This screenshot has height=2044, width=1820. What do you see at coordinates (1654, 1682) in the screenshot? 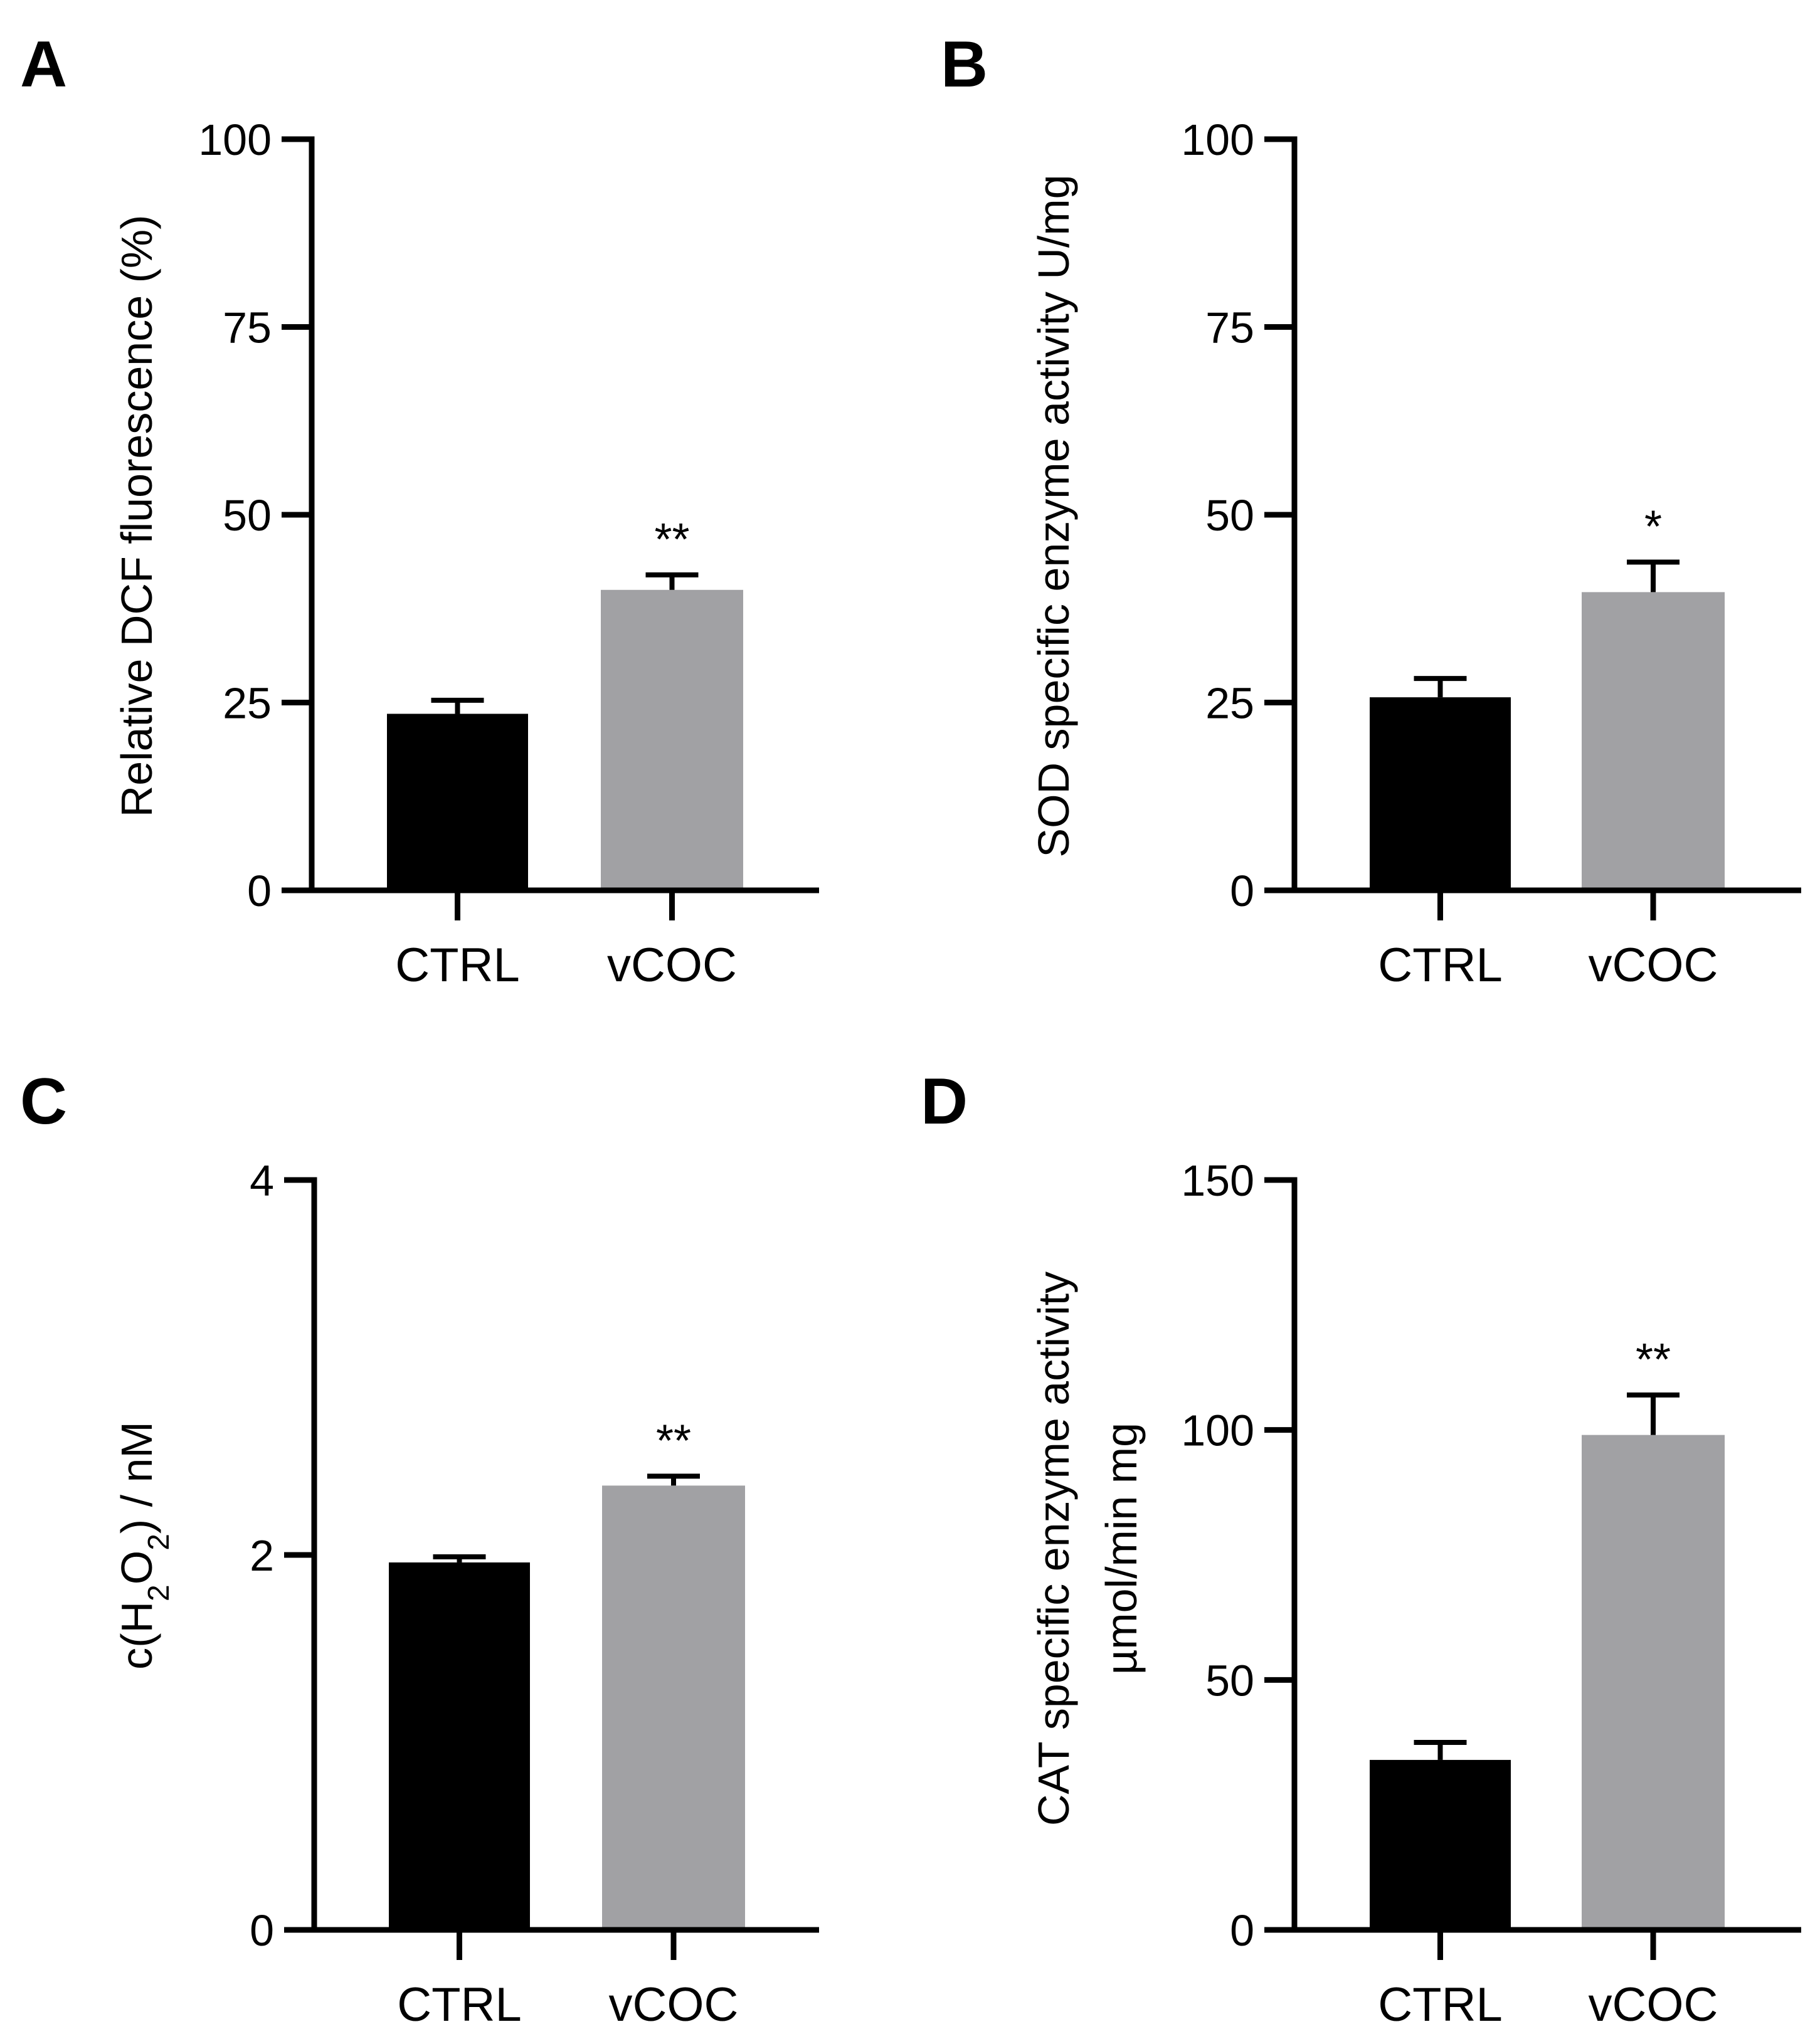
I see `panel-d-bar-vcoc` at bounding box center [1654, 1682].